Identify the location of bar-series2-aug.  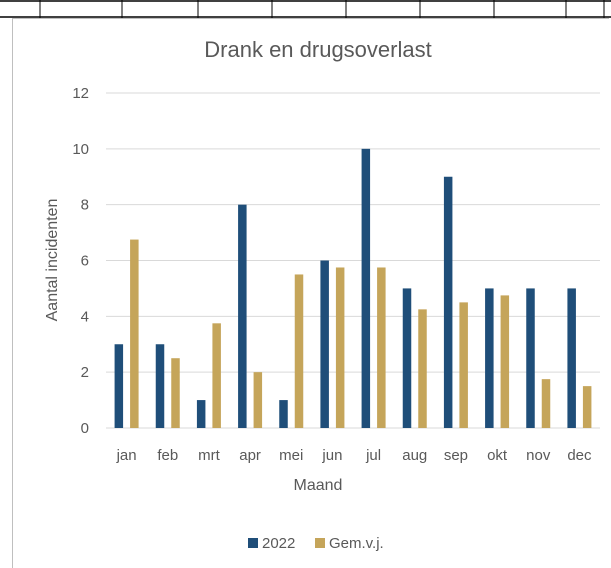
(422, 368).